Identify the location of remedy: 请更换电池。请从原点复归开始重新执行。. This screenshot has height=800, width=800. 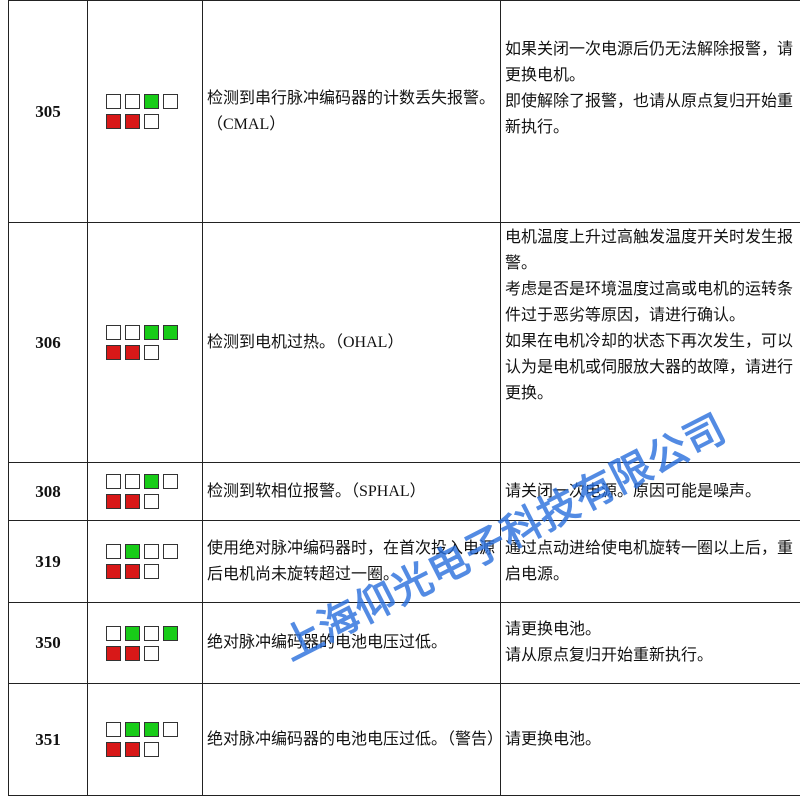
(650, 643).